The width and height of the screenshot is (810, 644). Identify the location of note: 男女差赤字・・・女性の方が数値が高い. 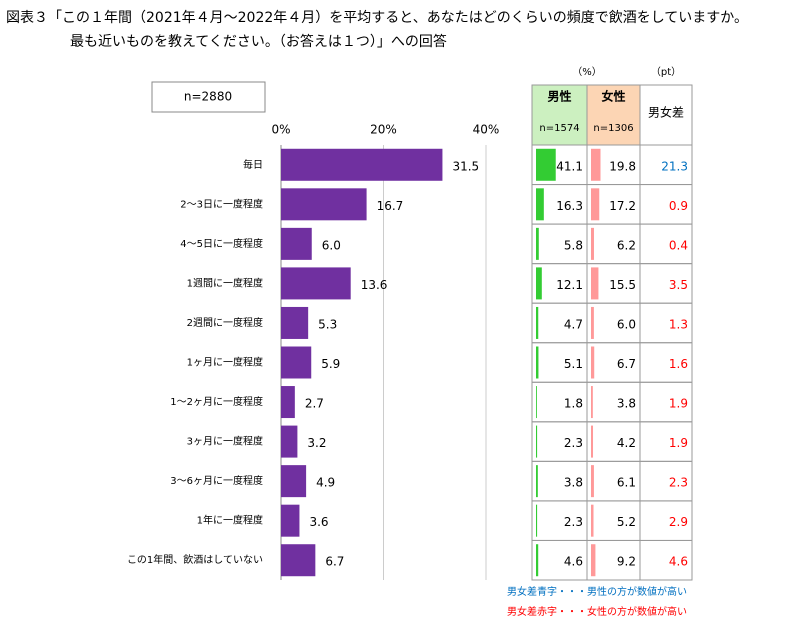
(597, 611).